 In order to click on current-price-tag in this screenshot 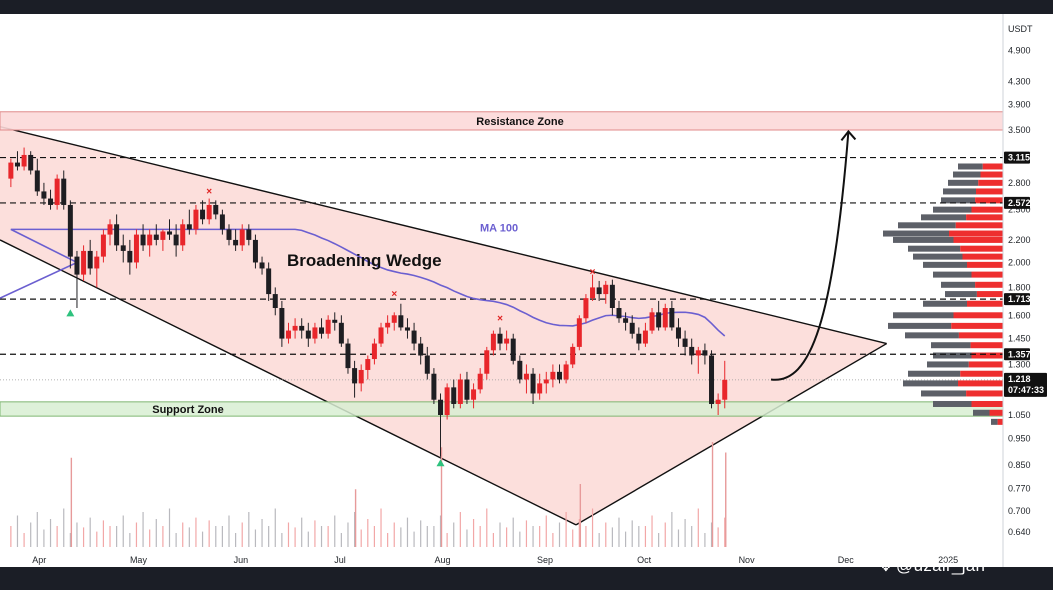, I will do `click(1025, 384)`.